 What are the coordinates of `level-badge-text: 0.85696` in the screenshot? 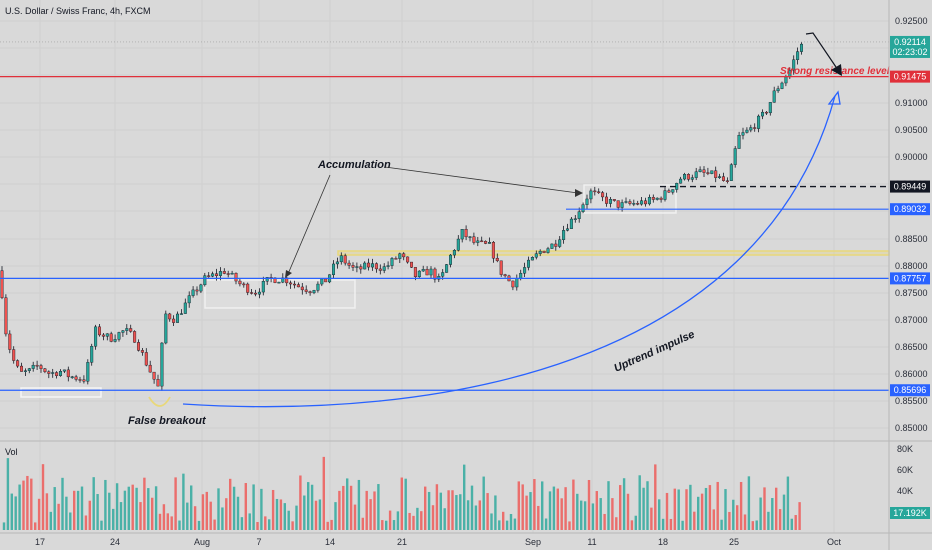 It's located at (910, 390).